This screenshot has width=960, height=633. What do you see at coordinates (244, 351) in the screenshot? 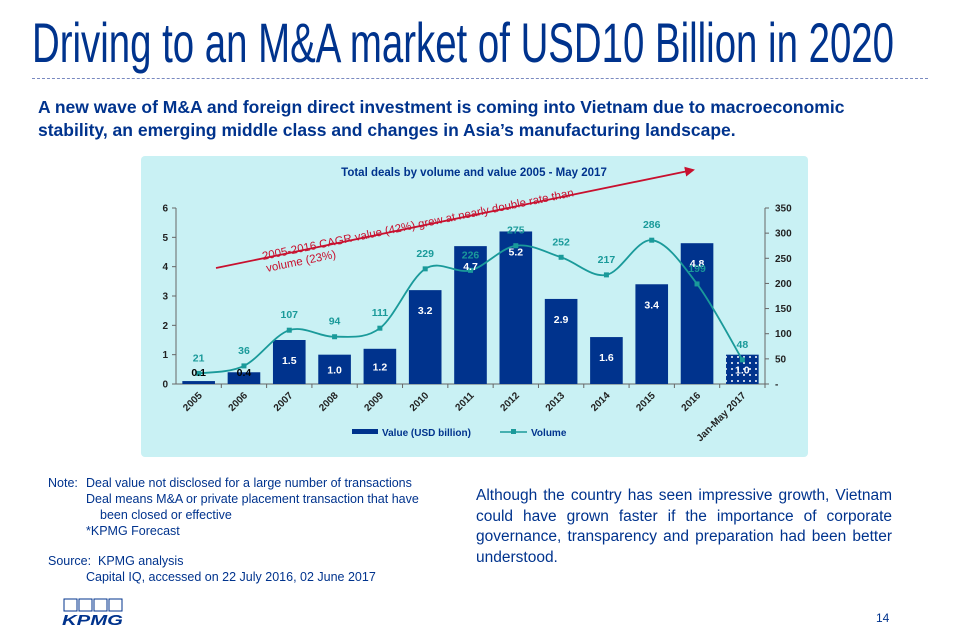
I see `volume-data-label: 36` at bounding box center [244, 351].